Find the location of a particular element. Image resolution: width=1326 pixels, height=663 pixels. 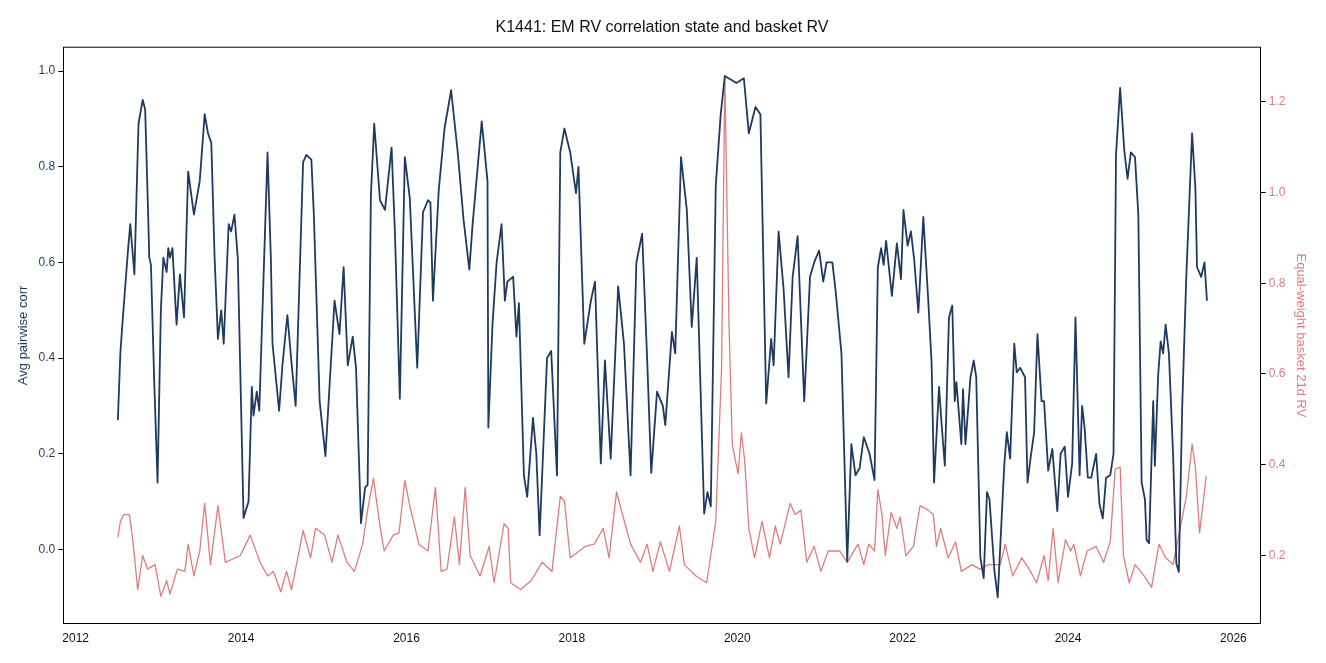

x-tick-label: 2012 is located at coordinates (76, 638).